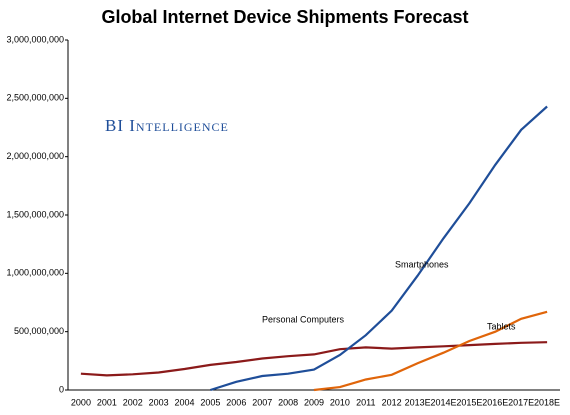  I want to click on x-tick-label: 2007, so click(262, 402).